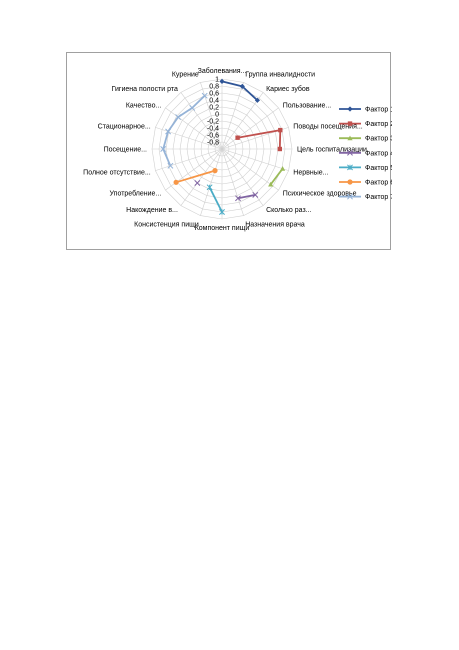 This screenshot has width=459, height=650. Describe the element at coordinates (145, 89) in the screenshot. I see `category-label: Гигиена полости рта` at that location.